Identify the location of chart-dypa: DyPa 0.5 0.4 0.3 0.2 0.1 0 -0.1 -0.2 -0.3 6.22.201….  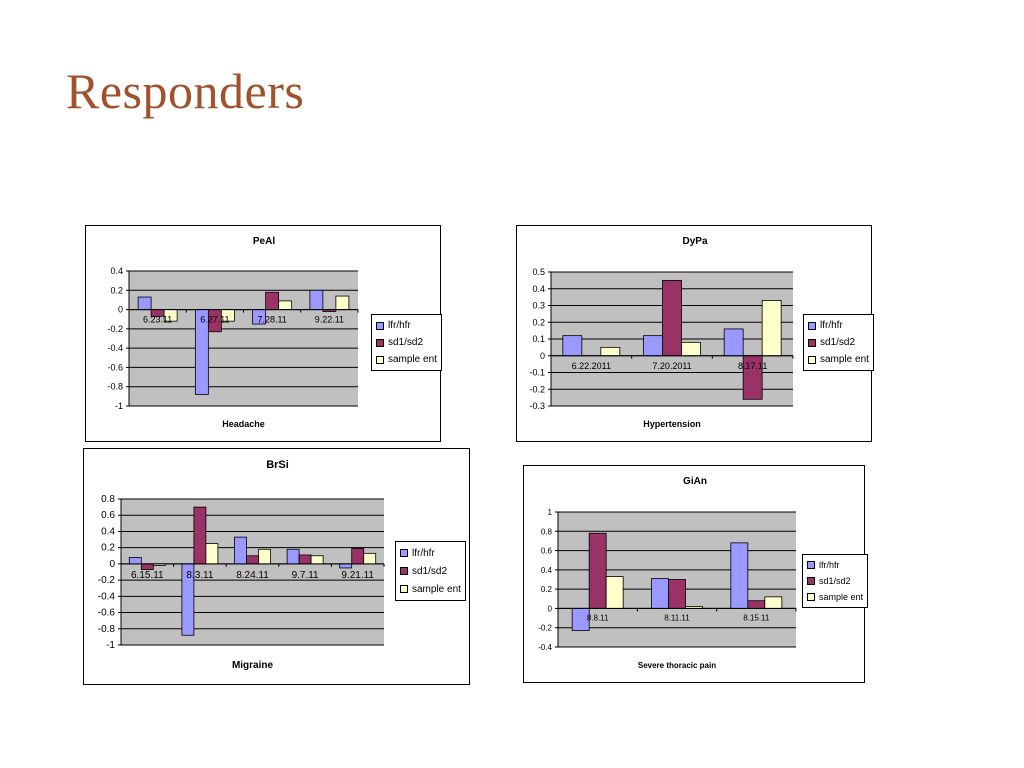
(695, 333).